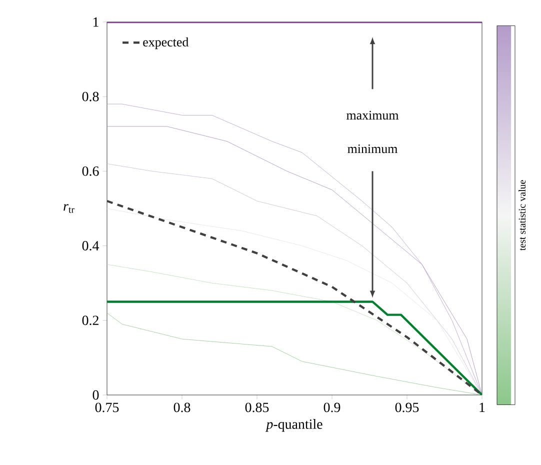 This screenshot has height=465, width=541. Describe the element at coordinates (69, 208) in the screenshot. I see `y-axis-title: r$_{tr}$` at that location.